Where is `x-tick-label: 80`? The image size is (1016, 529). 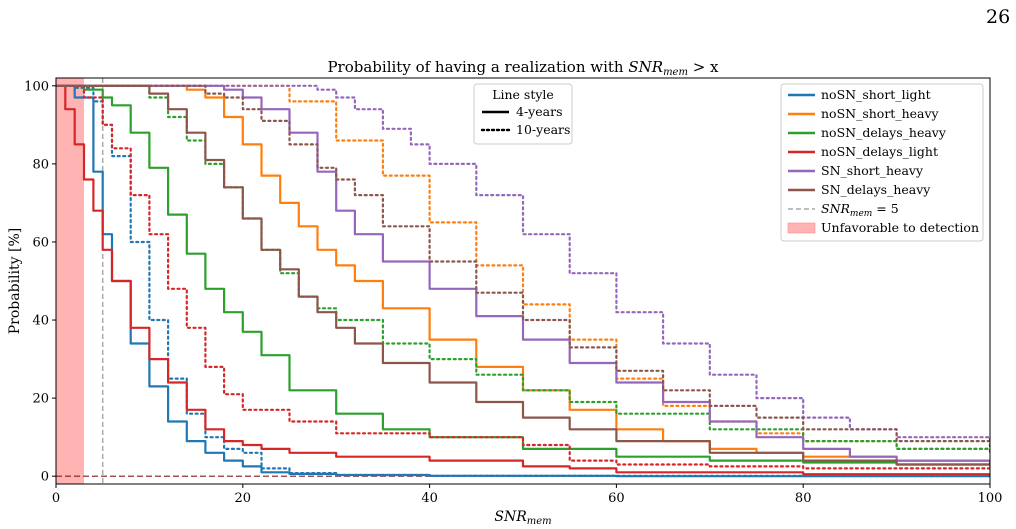 x-tick-label: 80 is located at coordinates (803, 498).